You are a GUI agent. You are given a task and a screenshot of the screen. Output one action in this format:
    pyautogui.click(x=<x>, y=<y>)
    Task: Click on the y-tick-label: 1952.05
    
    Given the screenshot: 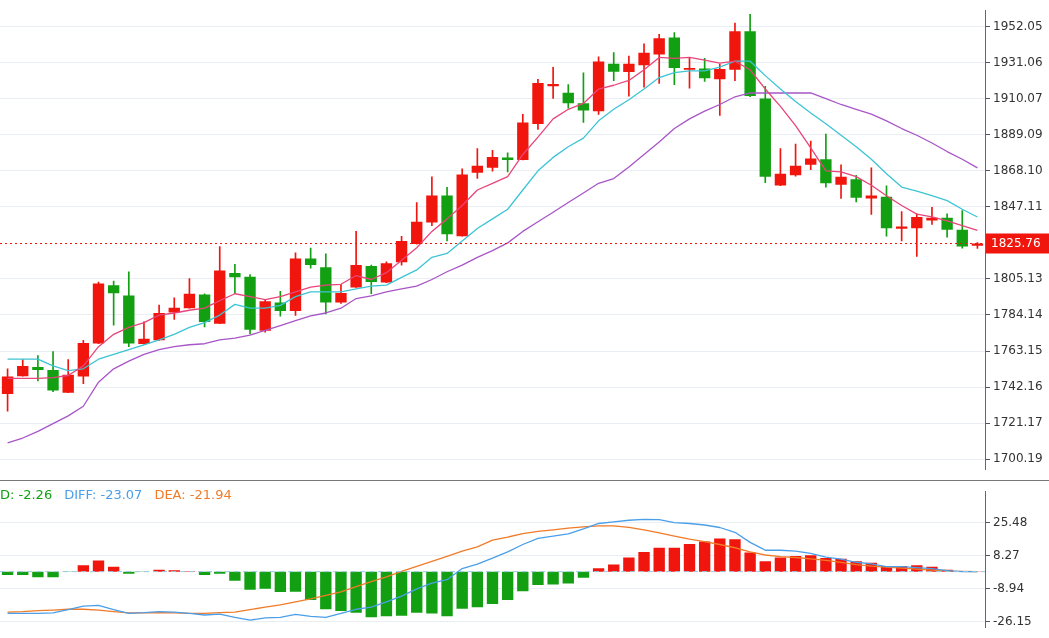 What is the action you would take?
    pyautogui.click(x=1018, y=25)
    